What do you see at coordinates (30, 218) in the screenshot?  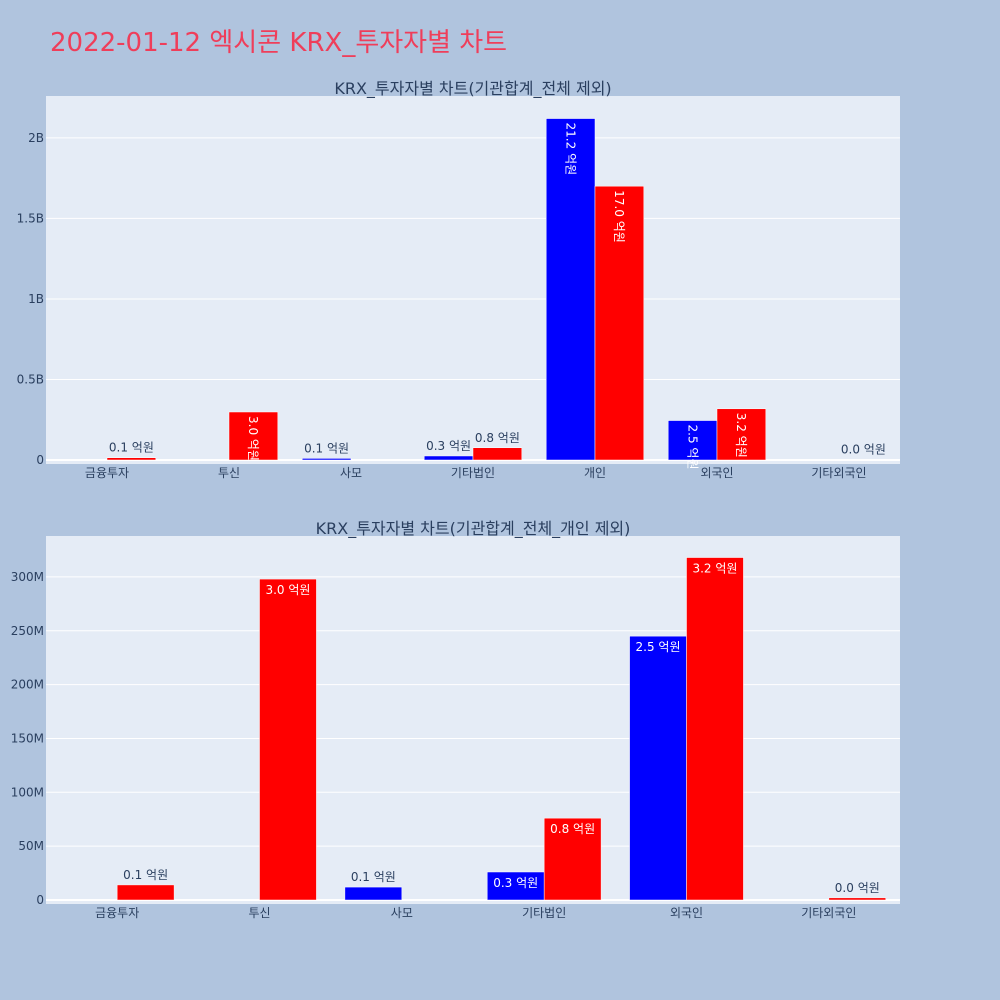 I see `y-tick-label: 1.5B` at bounding box center [30, 218].